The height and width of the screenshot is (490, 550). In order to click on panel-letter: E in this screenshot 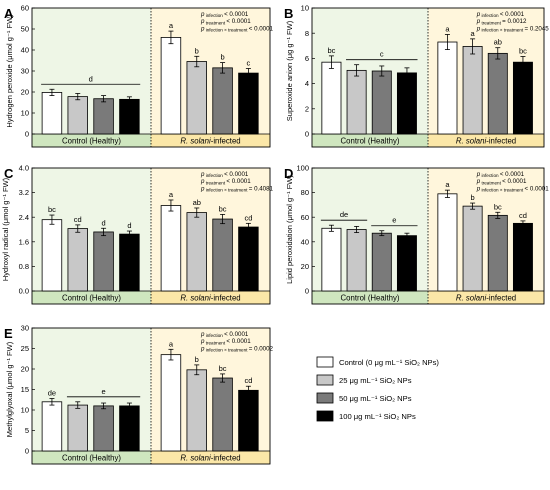, I will do `click(8, 333)`.